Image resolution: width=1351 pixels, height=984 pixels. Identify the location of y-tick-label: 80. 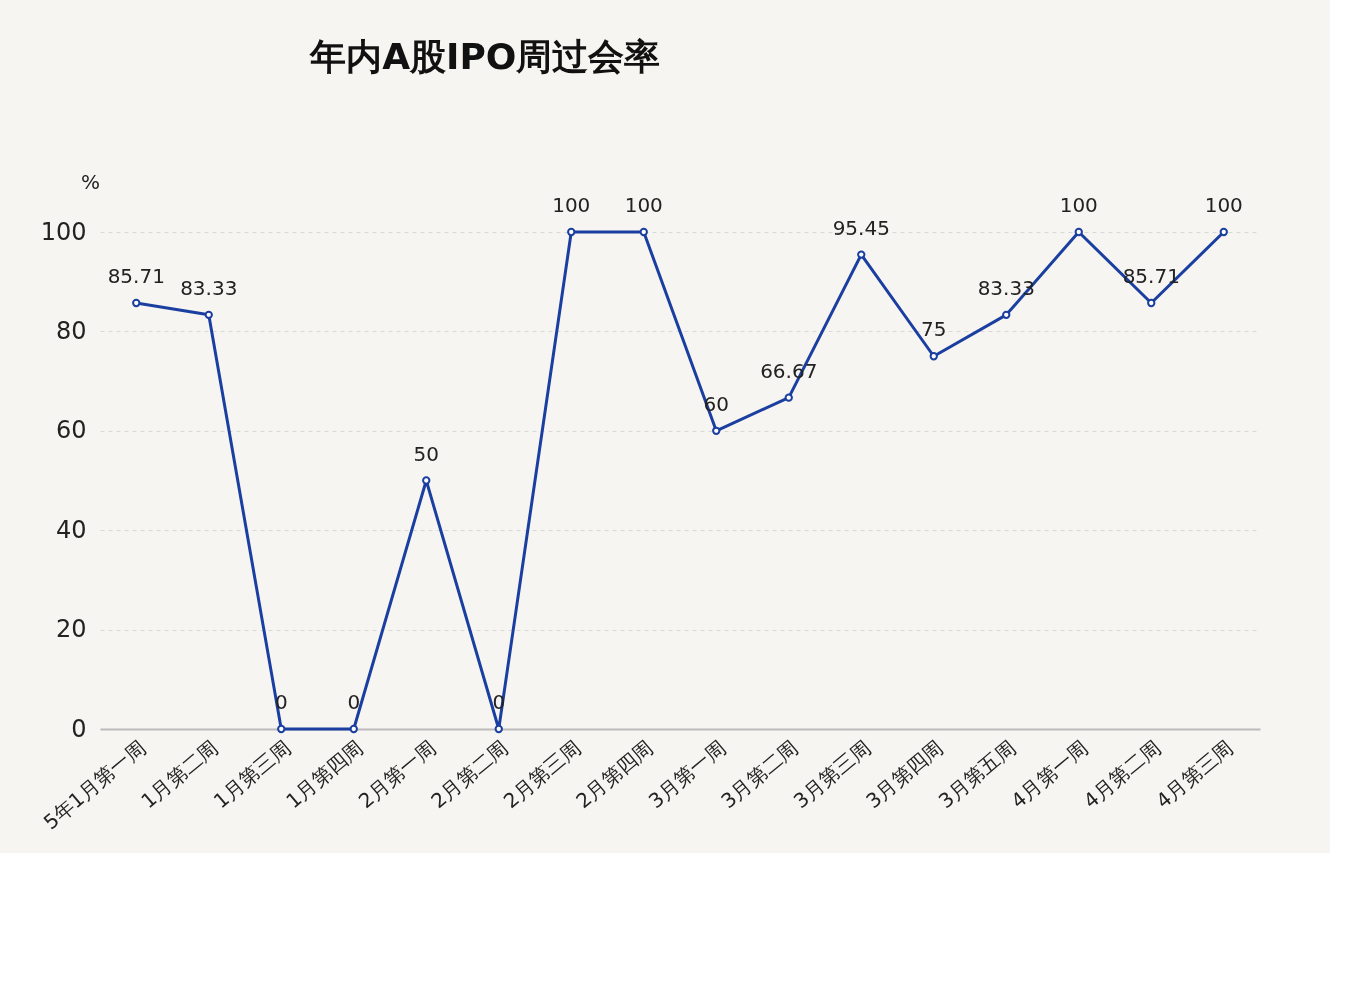
(71, 330).